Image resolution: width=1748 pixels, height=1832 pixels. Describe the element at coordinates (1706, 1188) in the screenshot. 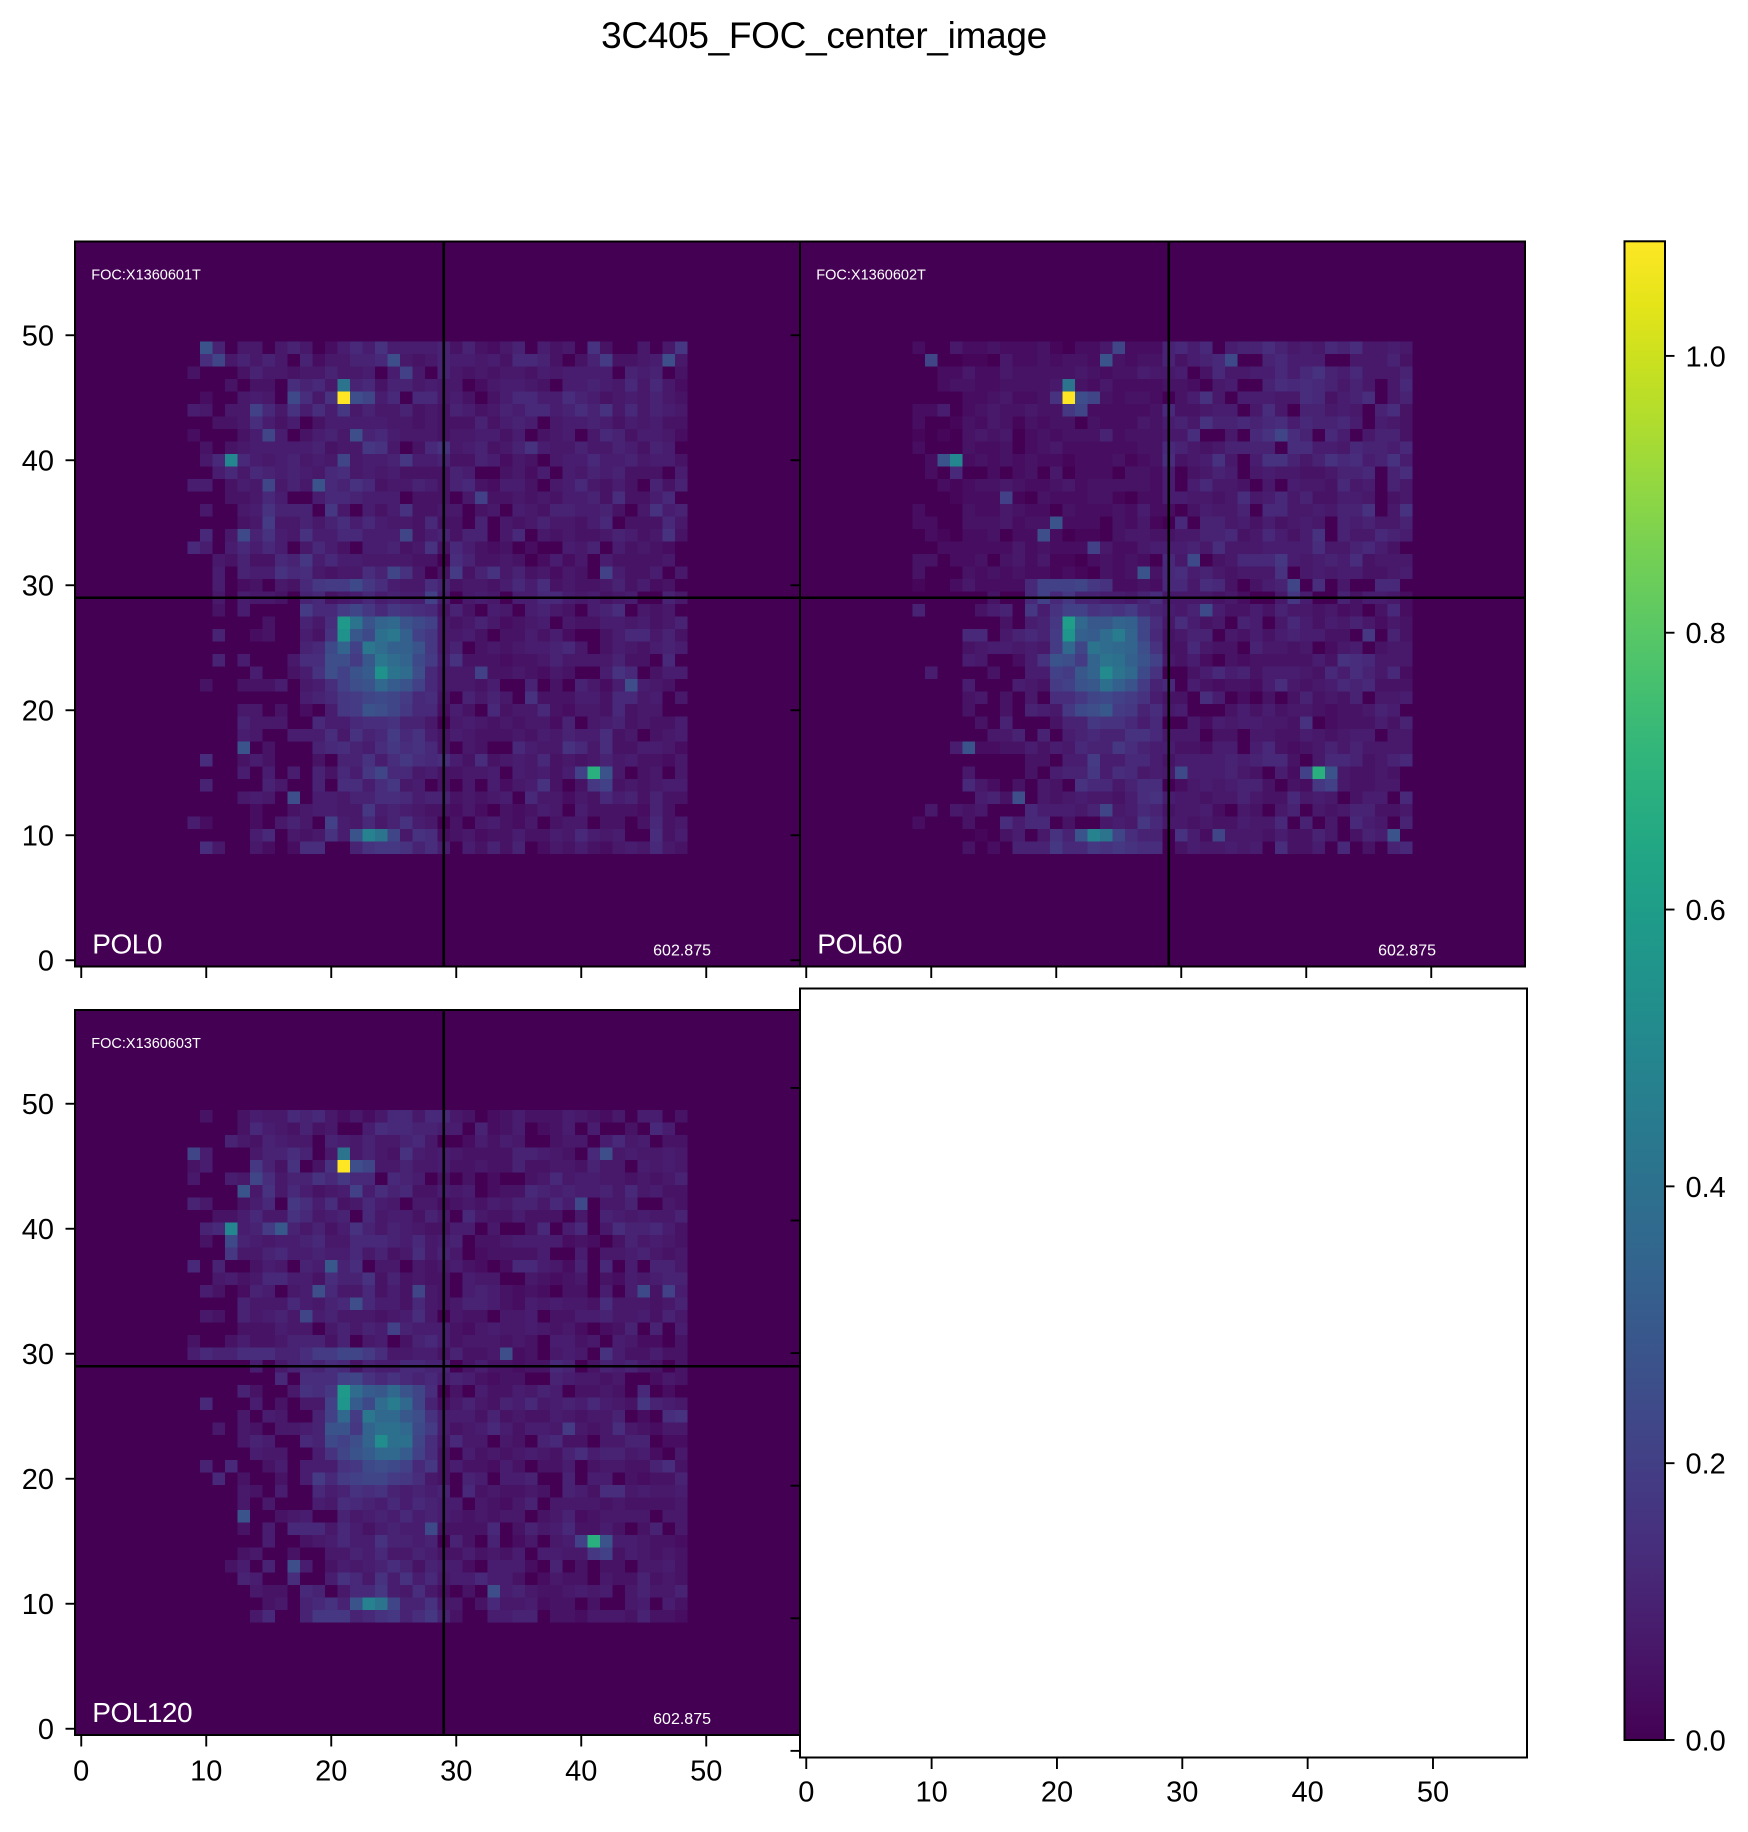

I see `svg-text: 0.4` at that location.